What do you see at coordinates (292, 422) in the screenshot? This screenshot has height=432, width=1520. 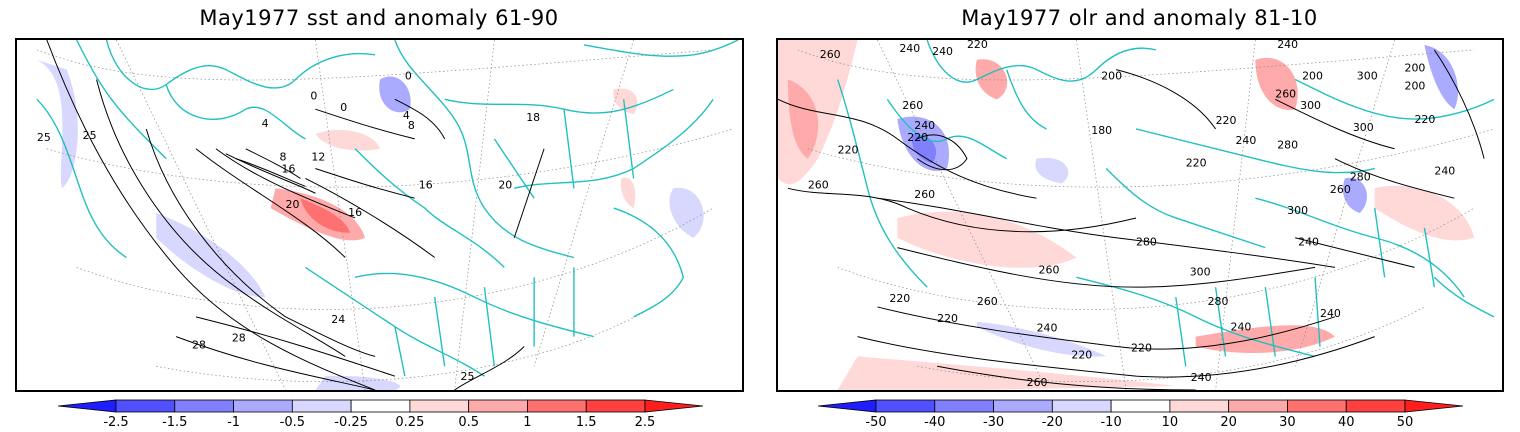 I see `colorbar-tick-label: -0.5` at bounding box center [292, 422].